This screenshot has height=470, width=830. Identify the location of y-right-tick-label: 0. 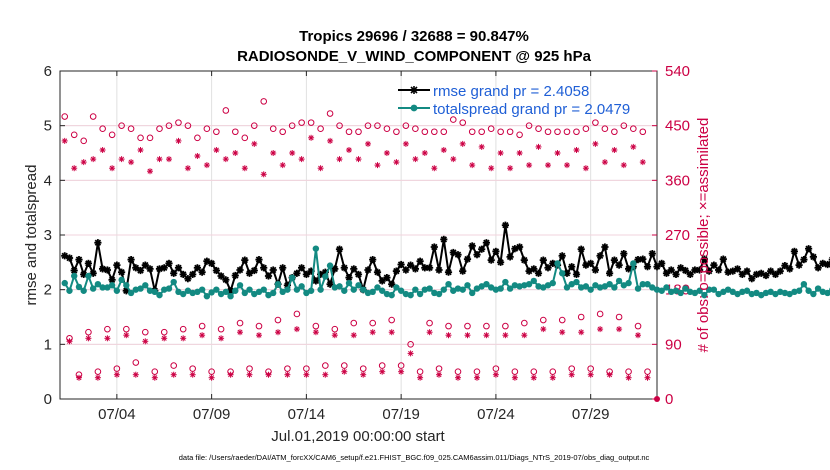
(669, 399).